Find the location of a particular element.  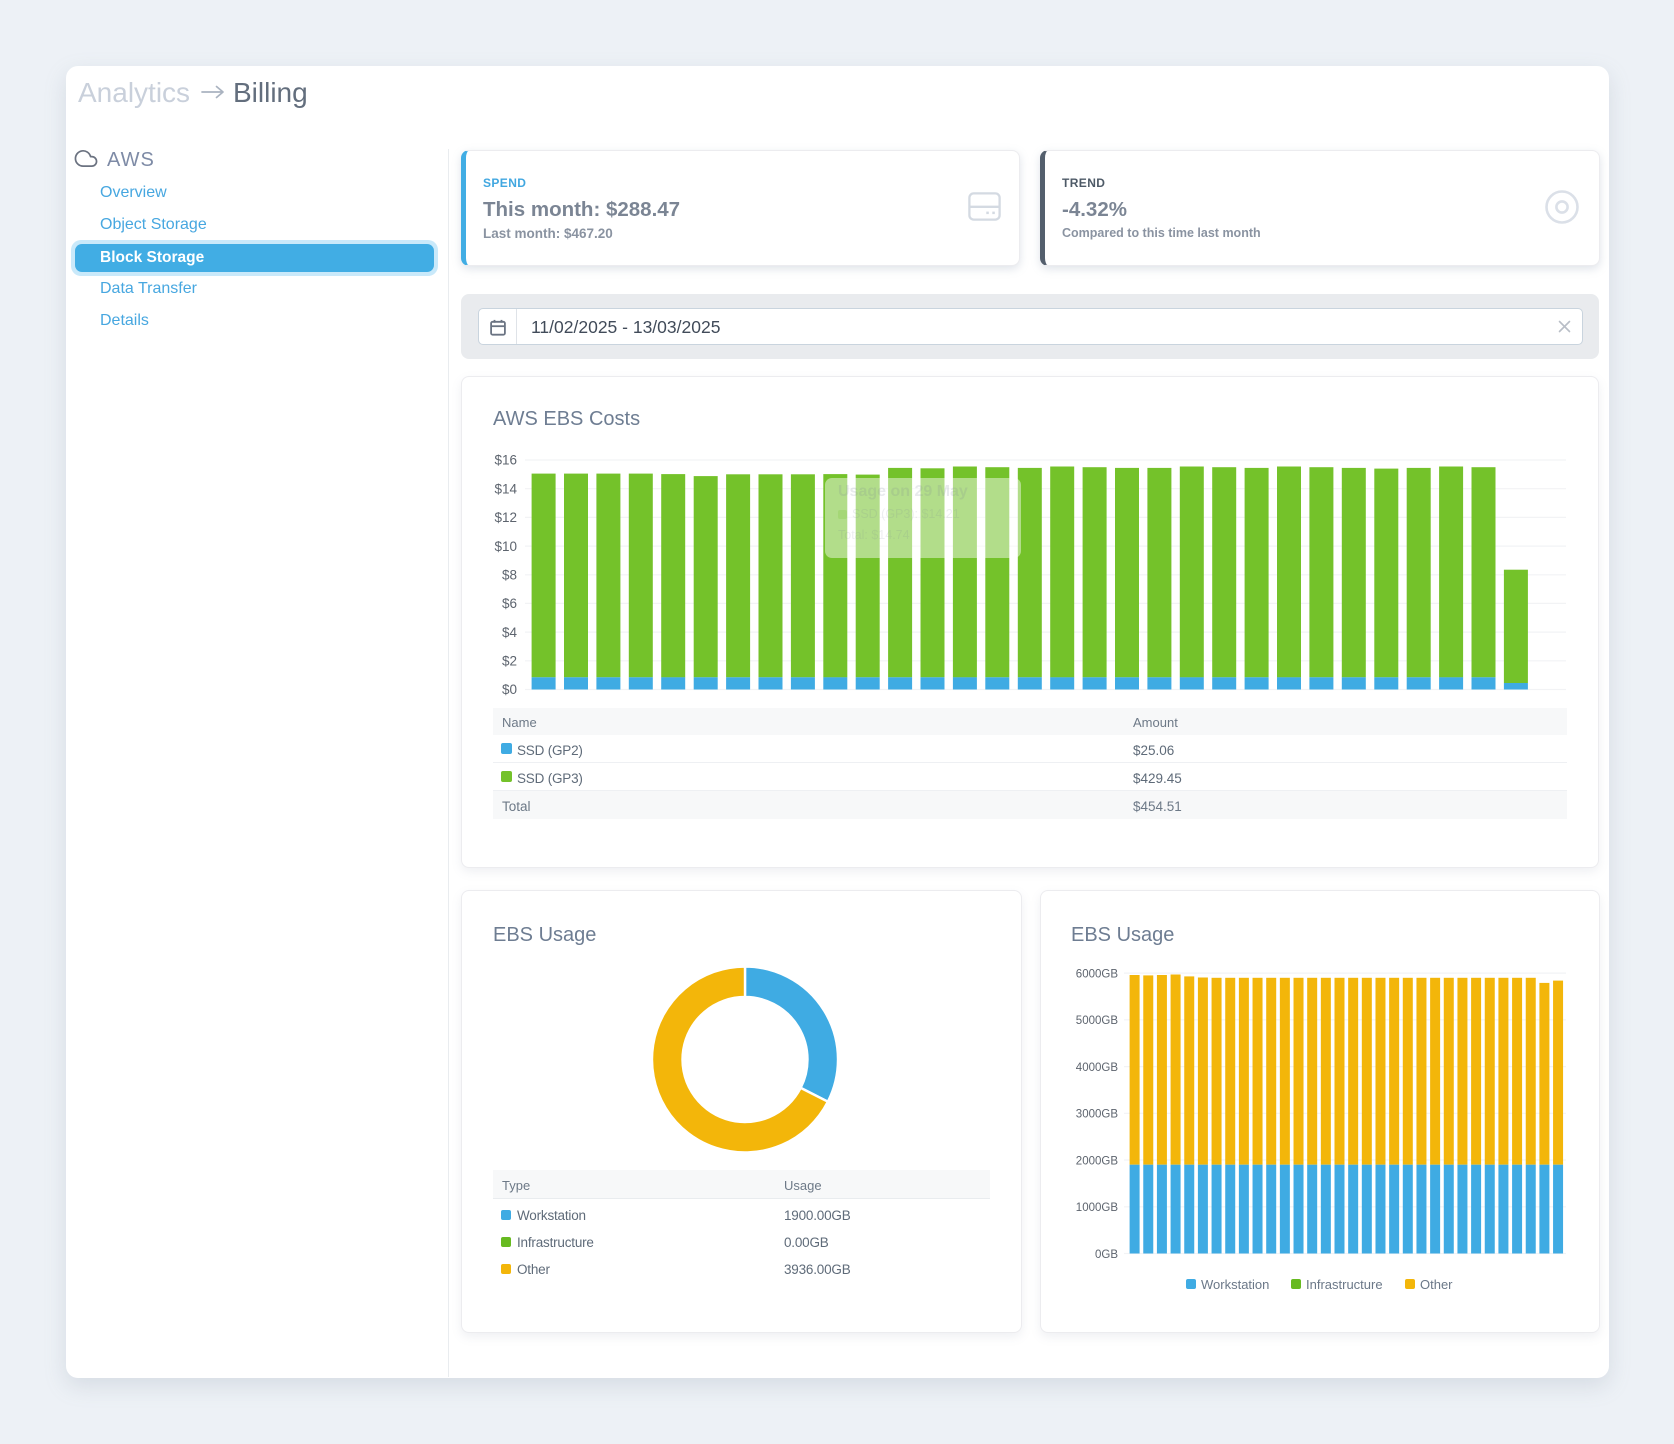

svg-text: $8 is located at coordinates (509, 574).